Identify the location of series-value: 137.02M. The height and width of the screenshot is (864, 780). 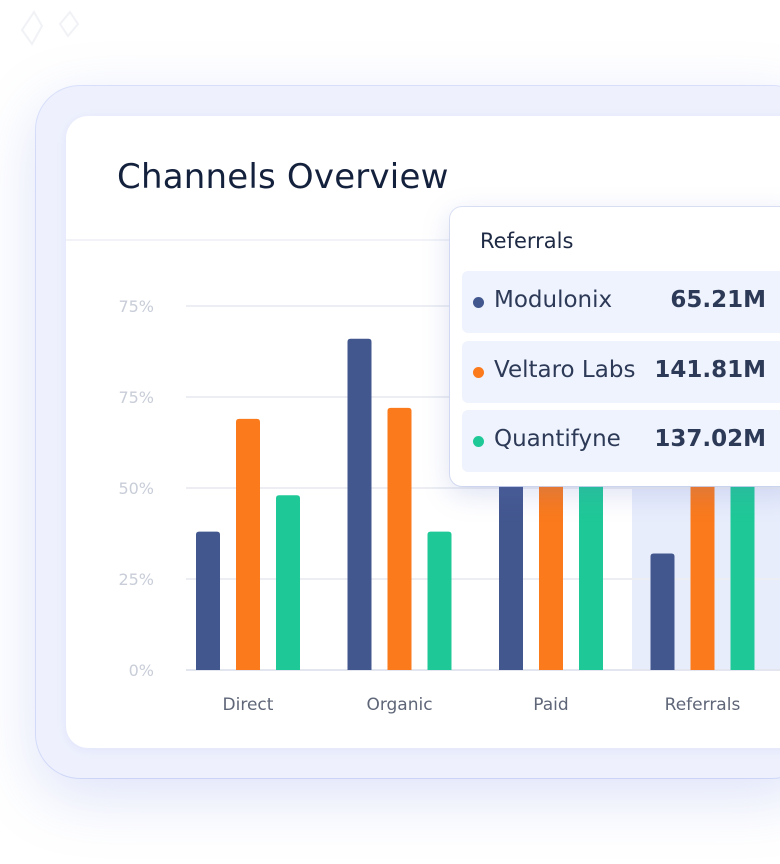
(710, 439).